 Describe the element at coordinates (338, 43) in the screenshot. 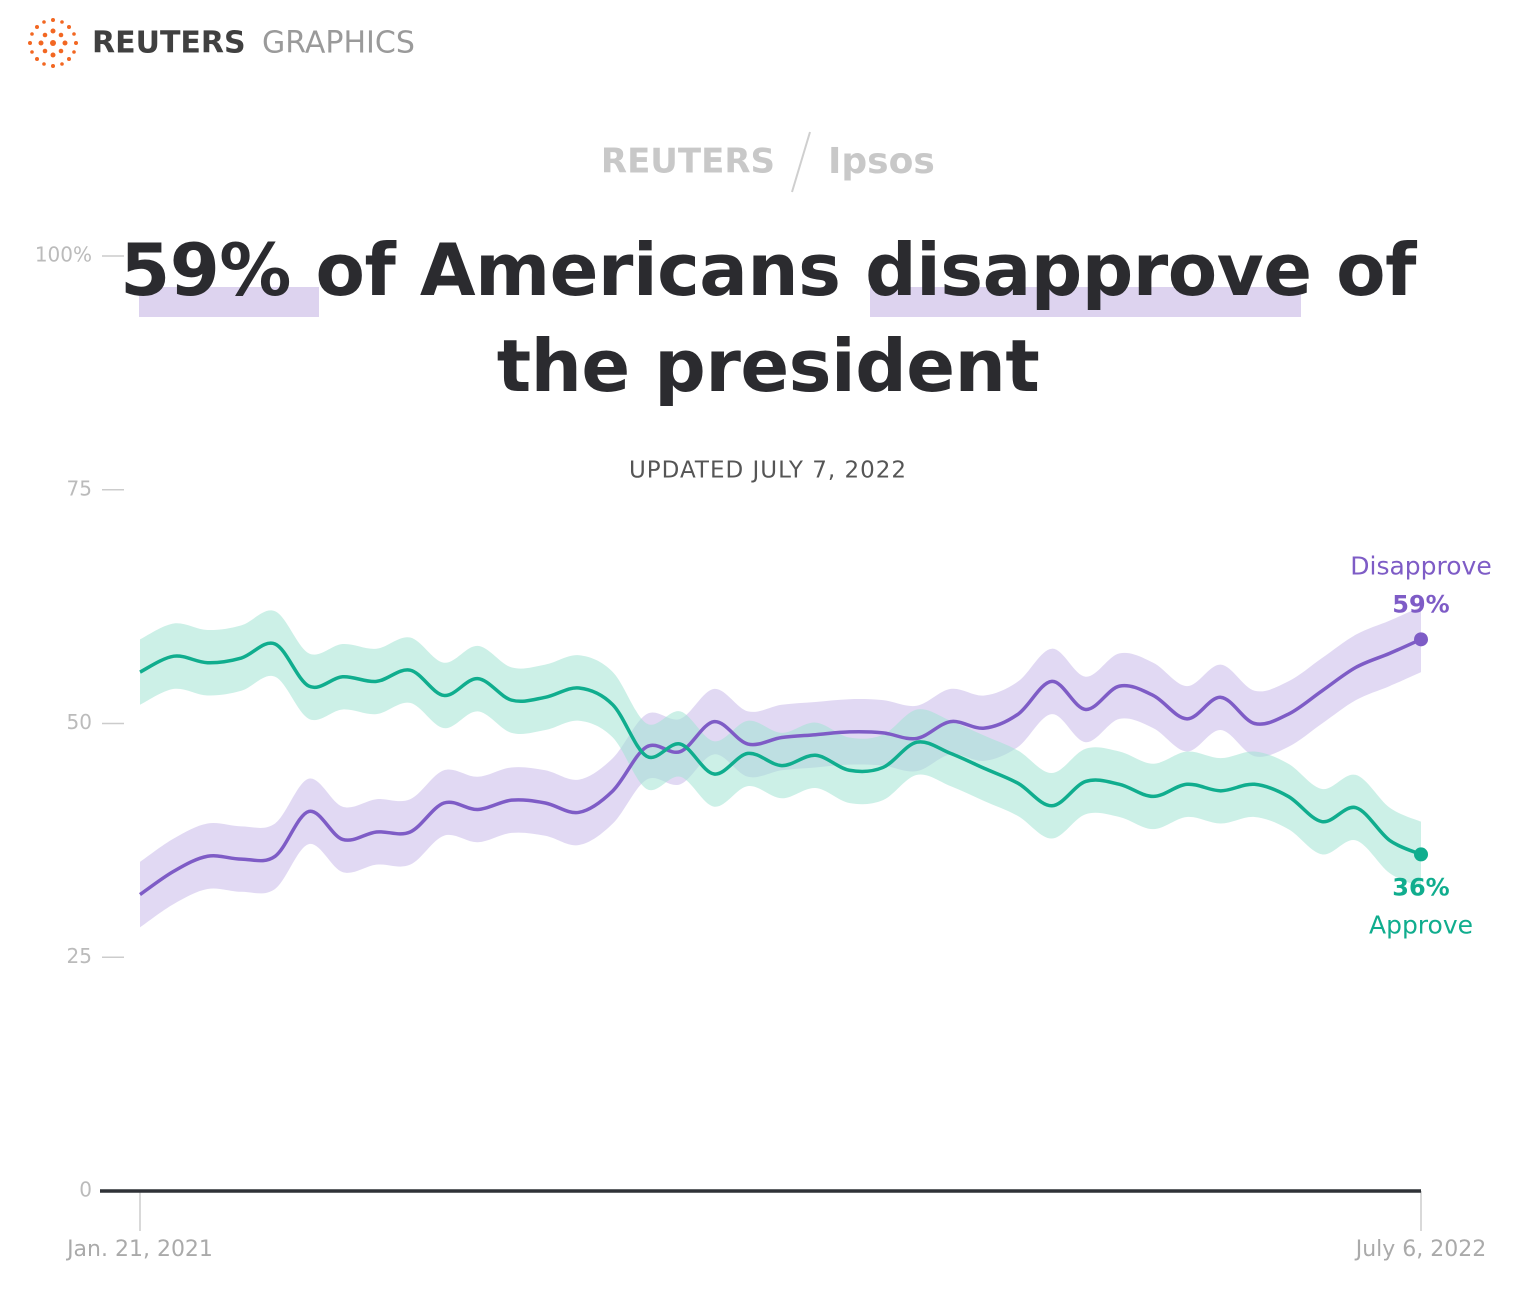

I see `brand-section: GRAPHICS` at that location.